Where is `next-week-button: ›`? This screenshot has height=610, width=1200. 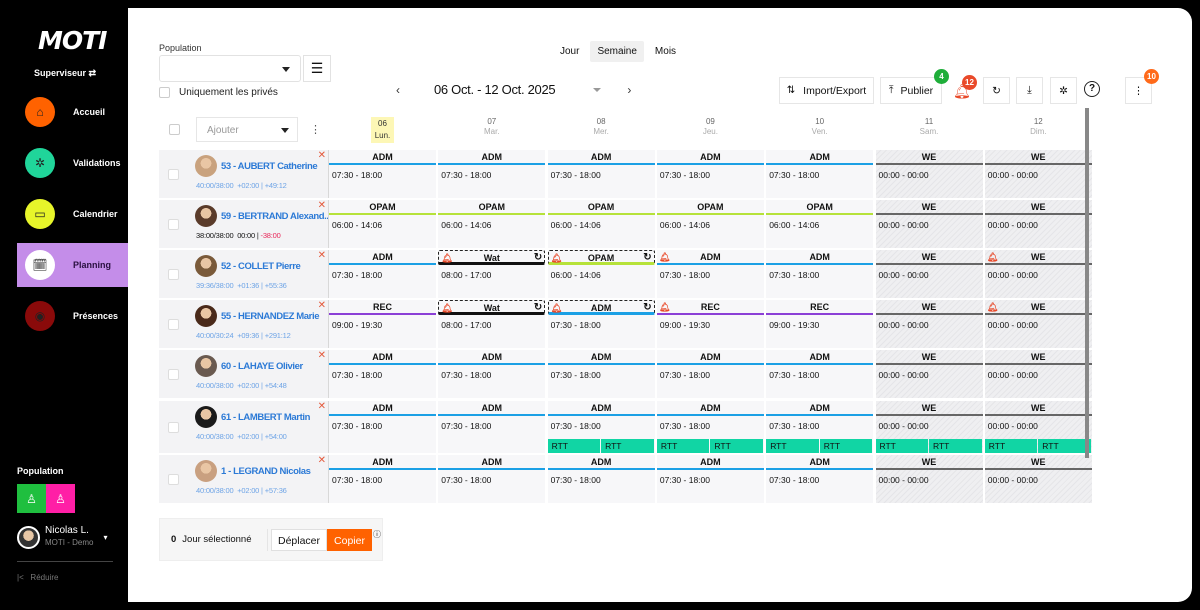
next-week-button: › is located at coordinates (629, 89).